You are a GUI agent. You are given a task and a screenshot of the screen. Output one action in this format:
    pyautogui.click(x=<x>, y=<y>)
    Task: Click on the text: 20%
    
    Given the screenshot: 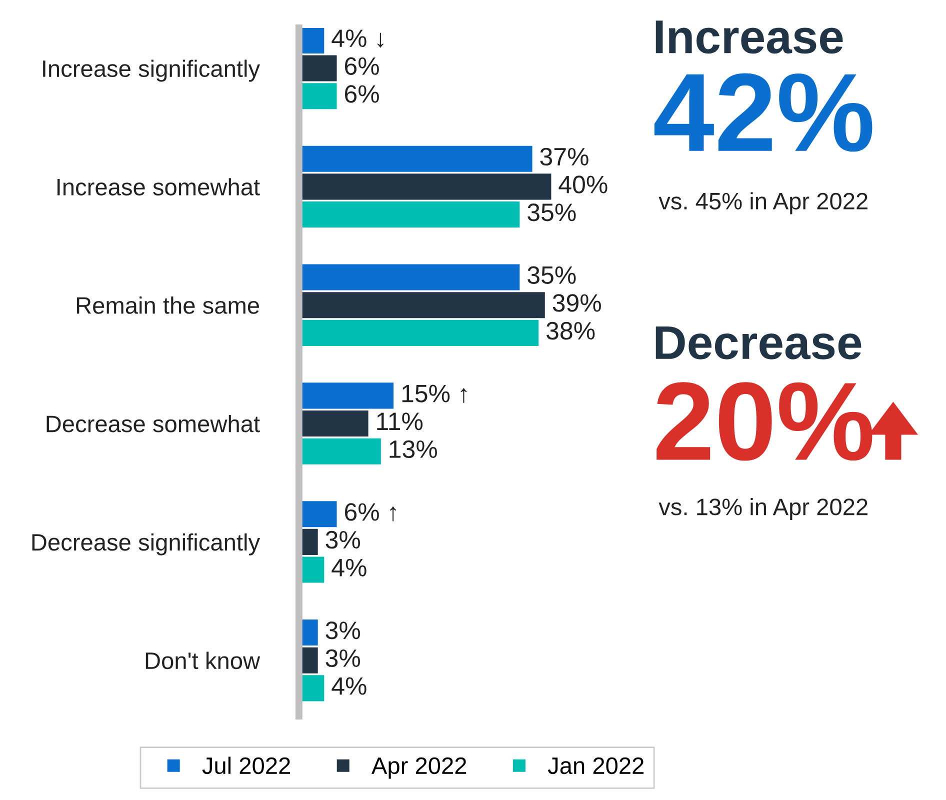 What is the action you would take?
    pyautogui.click(x=764, y=421)
    